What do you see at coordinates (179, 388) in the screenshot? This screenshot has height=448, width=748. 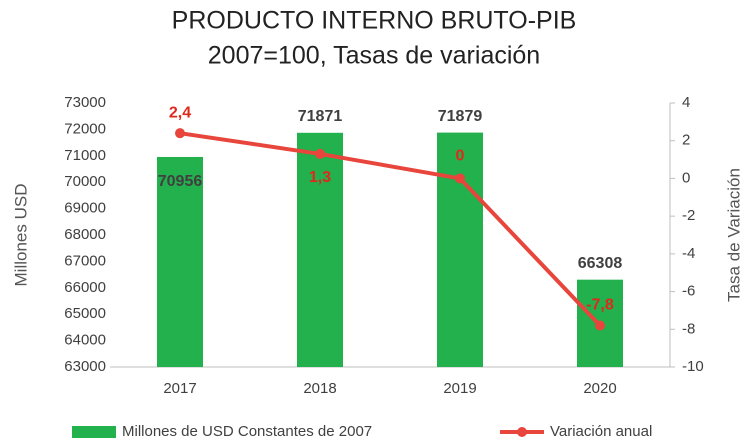 I see `x-tick-label: 2017` at bounding box center [179, 388].